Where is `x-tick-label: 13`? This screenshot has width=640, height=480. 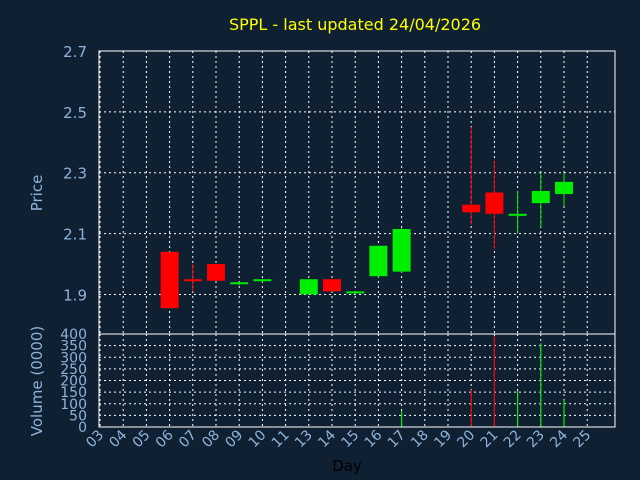
x-tick-label: 13 is located at coordinates (304, 439).